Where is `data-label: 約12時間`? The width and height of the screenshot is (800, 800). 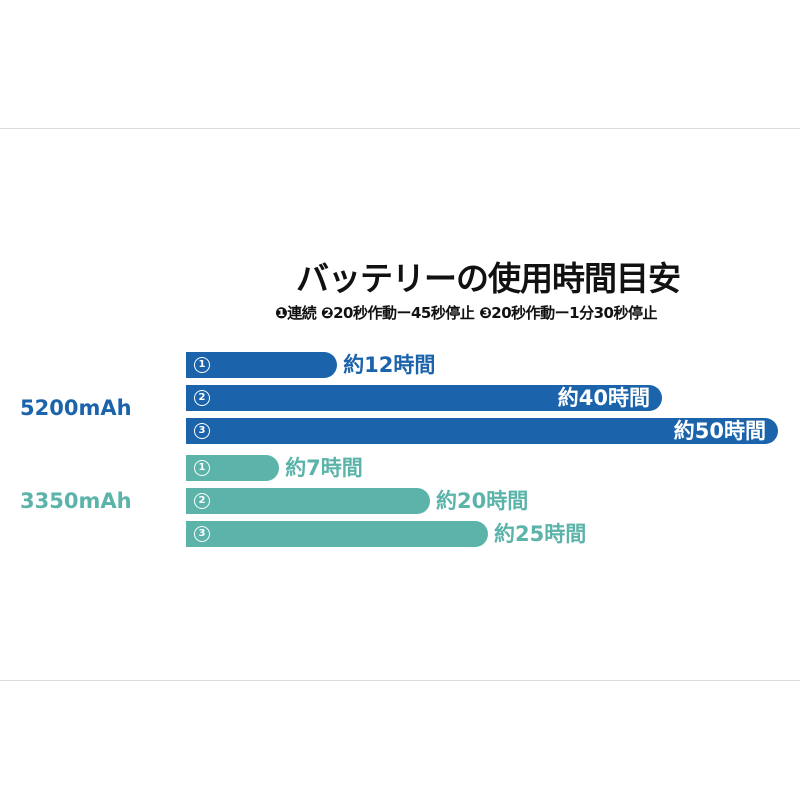 data-label: 約12時間 is located at coordinates (389, 365).